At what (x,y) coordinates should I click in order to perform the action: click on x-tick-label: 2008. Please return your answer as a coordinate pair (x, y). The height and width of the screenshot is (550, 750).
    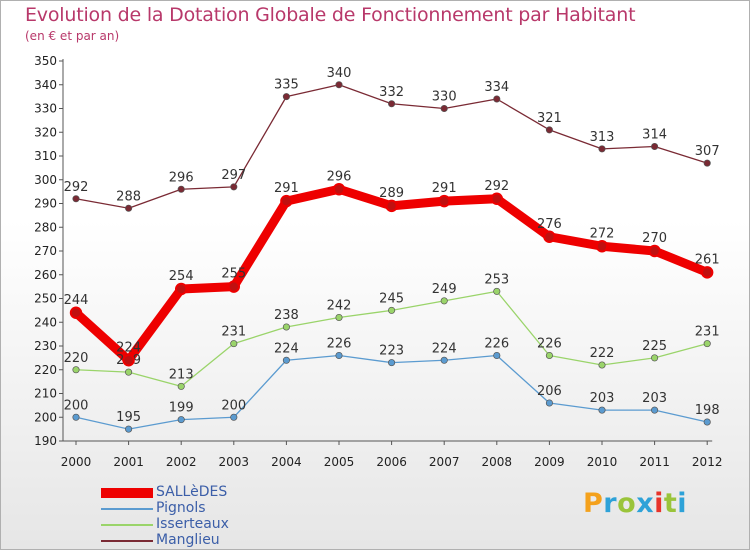
    Looking at the image, I should click on (497, 462).